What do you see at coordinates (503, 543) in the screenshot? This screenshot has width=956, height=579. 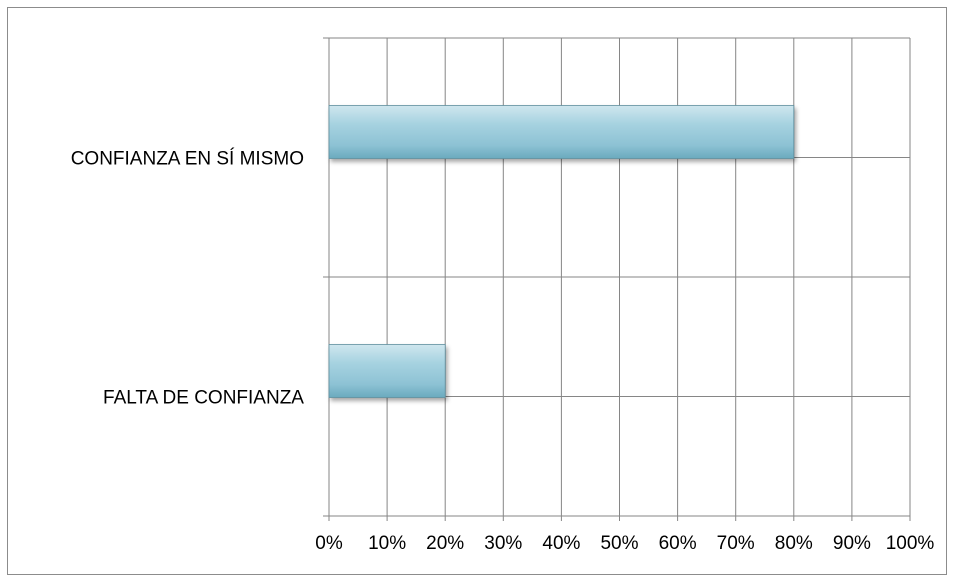 I see `x-tick-label: 30%` at bounding box center [503, 543].